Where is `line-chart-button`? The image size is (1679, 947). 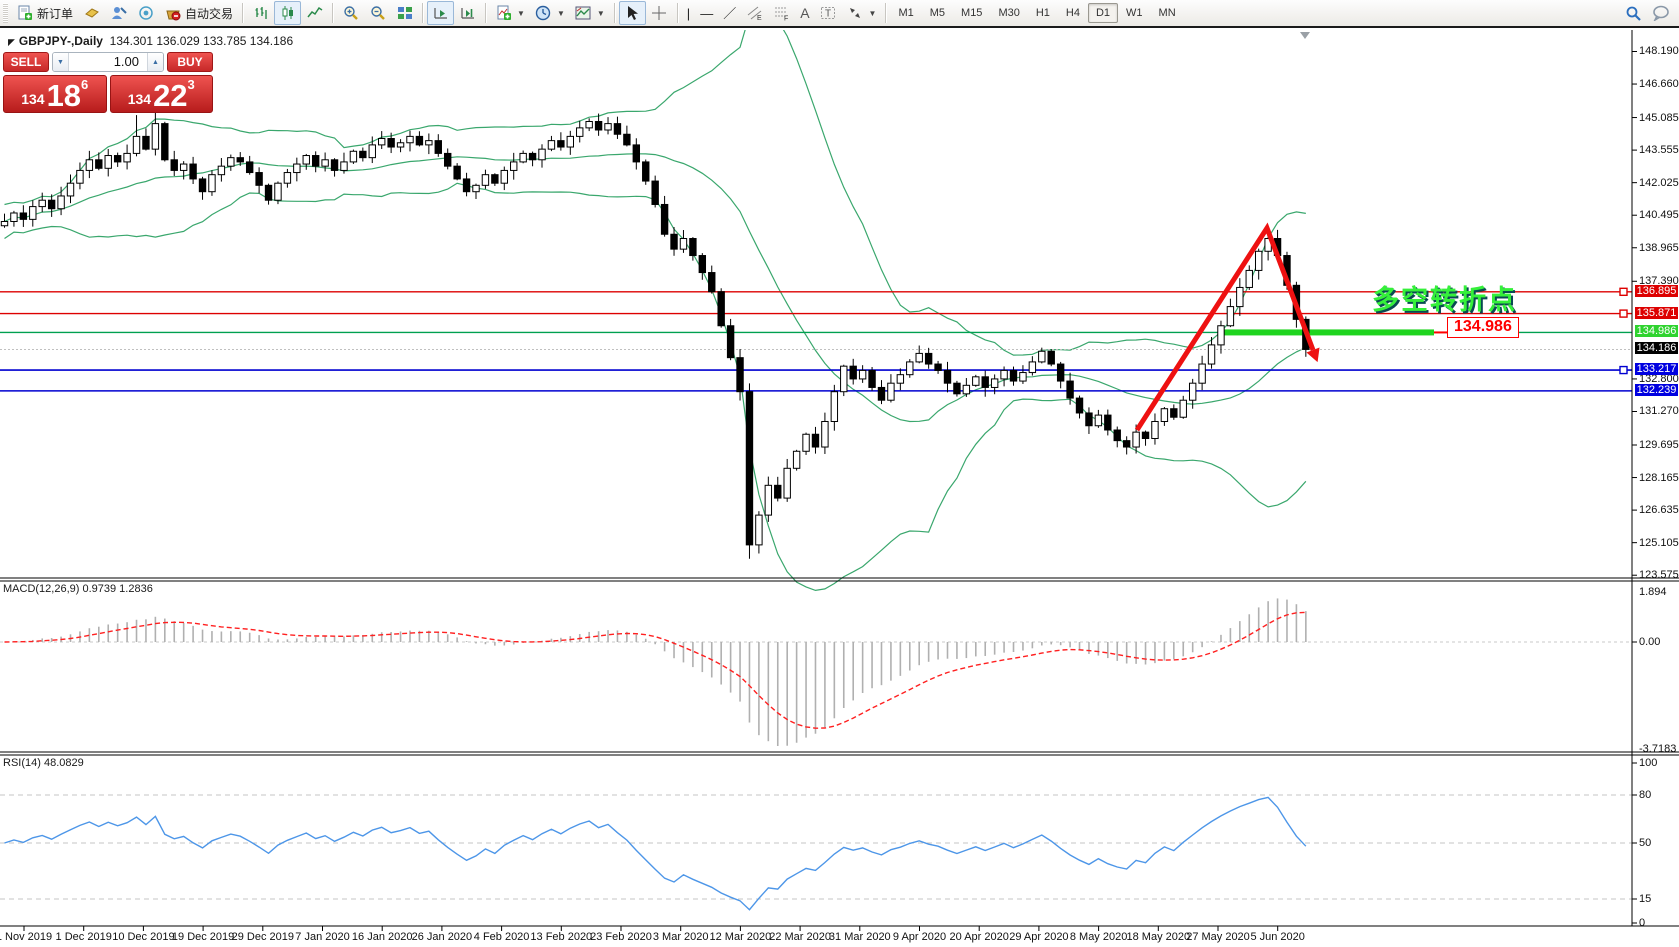
line-chart-button is located at coordinates (314, 13).